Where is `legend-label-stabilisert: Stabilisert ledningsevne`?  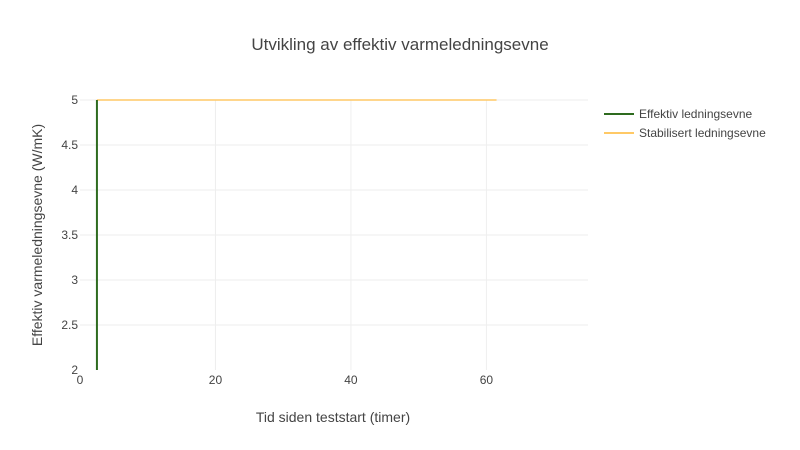 legend-label-stabilisert: Stabilisert ledningsevne is located at coordinates (702, 133).